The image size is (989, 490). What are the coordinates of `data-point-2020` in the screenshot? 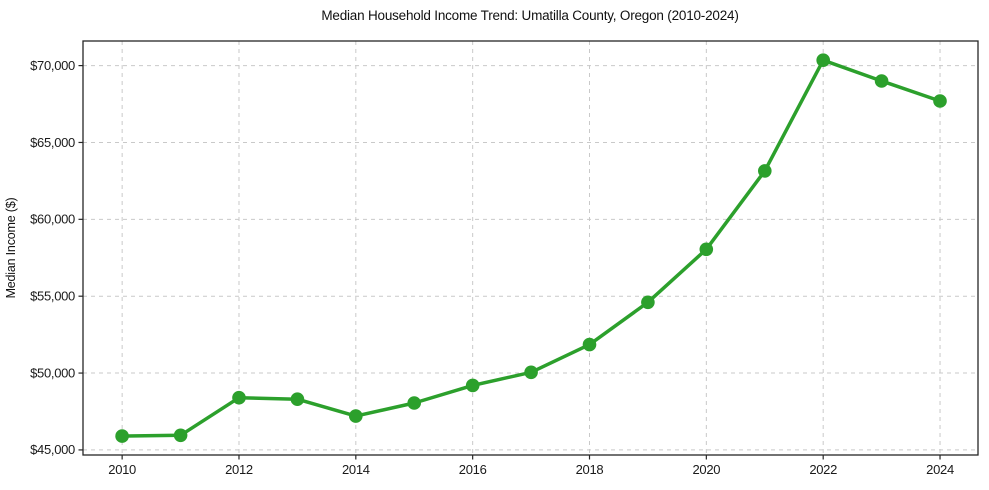 It's located at (706, 249).